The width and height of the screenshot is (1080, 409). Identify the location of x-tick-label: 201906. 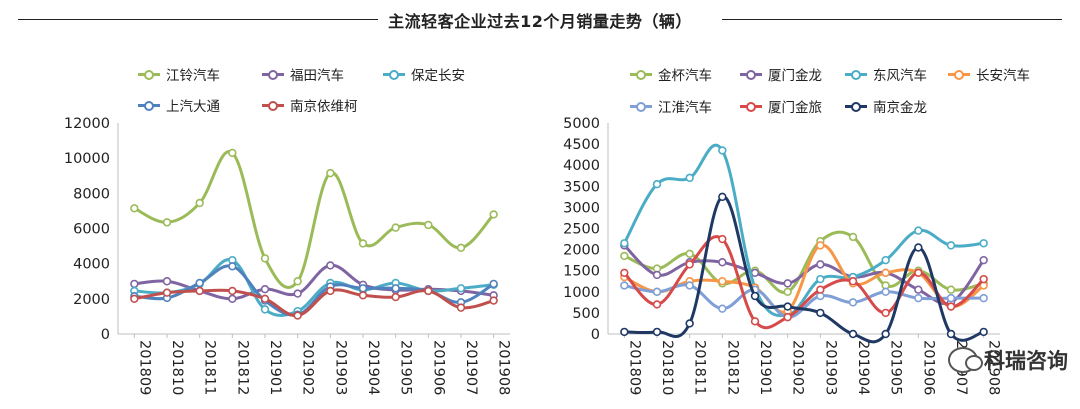
(928, 367).